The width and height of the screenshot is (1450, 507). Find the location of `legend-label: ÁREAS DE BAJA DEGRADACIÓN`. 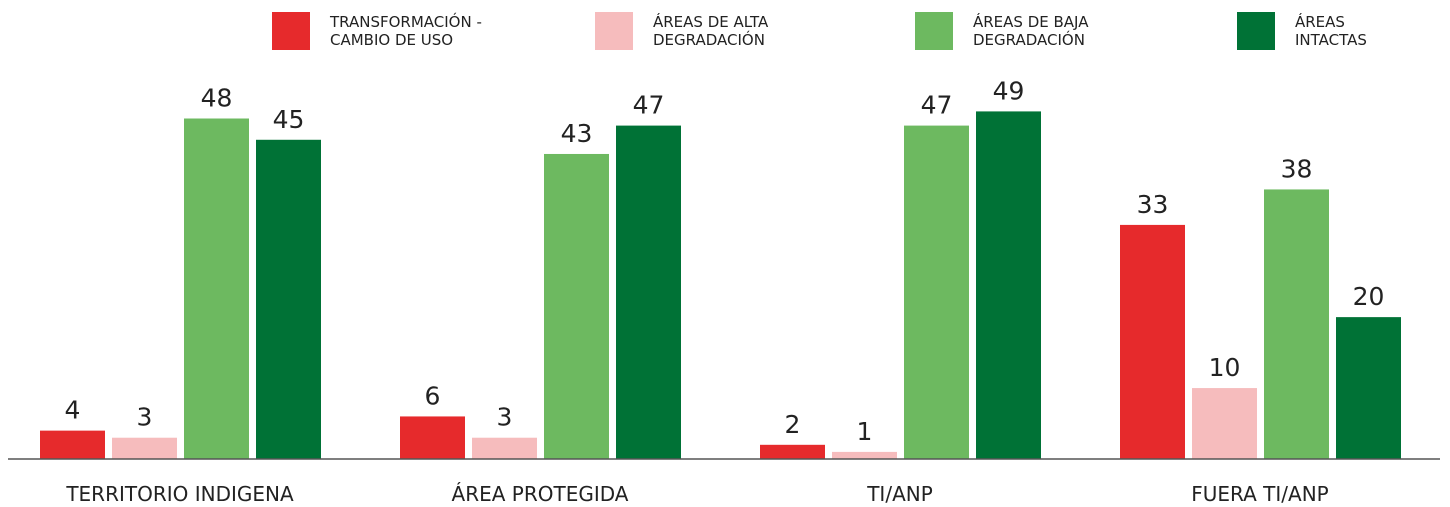

legend-label: ÁREAS DE BAJA DEGRADACIÓN is located at coordinates (1031, 31).